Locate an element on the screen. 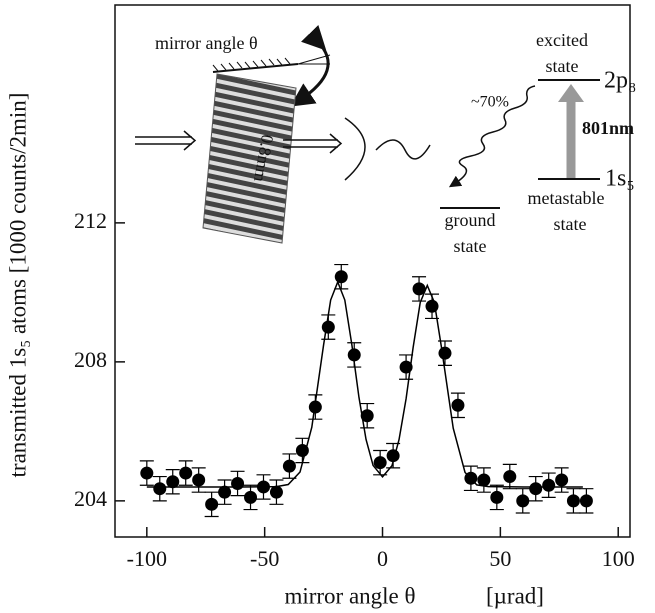 The image size is (655, 613). y-tick-label: 208 is located at coordinates (90, 359).